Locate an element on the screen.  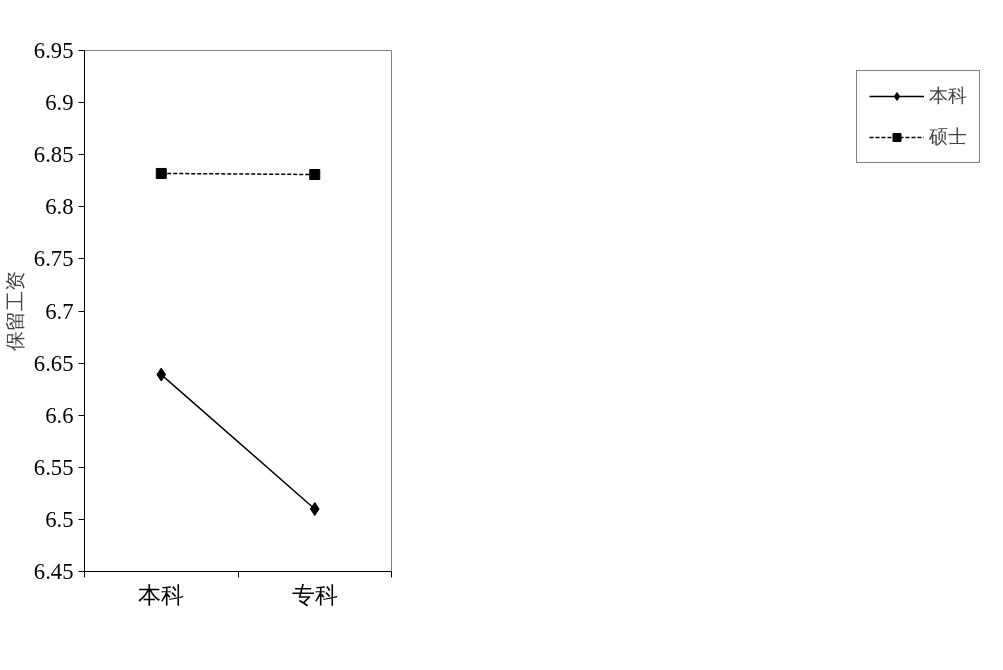
y-tick-label: 6.8 is located at coordinates (59, 207).